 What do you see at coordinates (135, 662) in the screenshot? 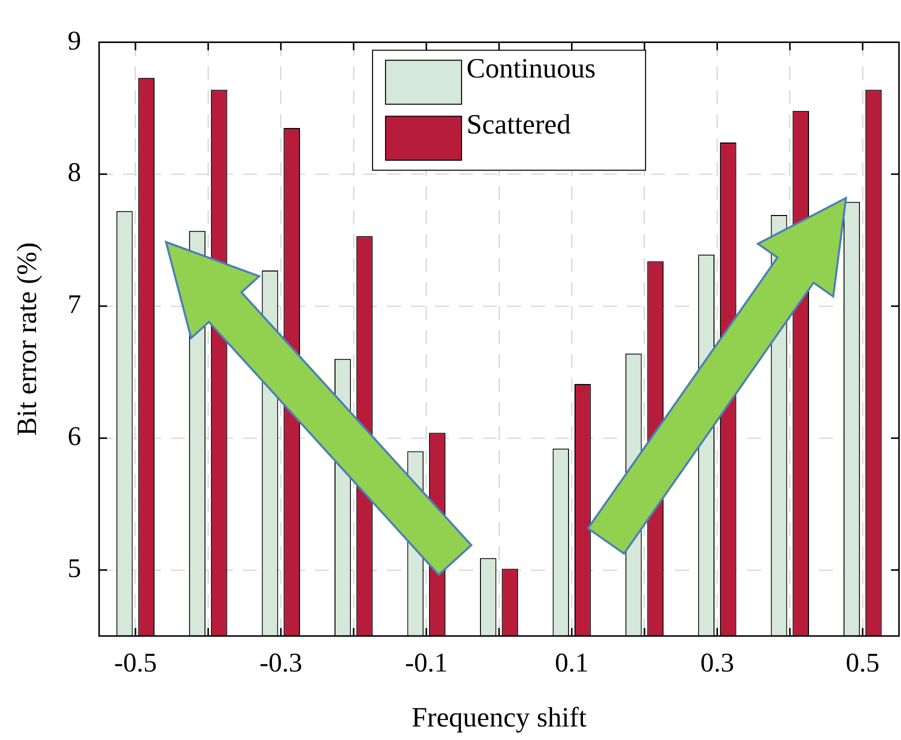
I see `x-tick-label: -0.5` at bounding box center [135, 662].